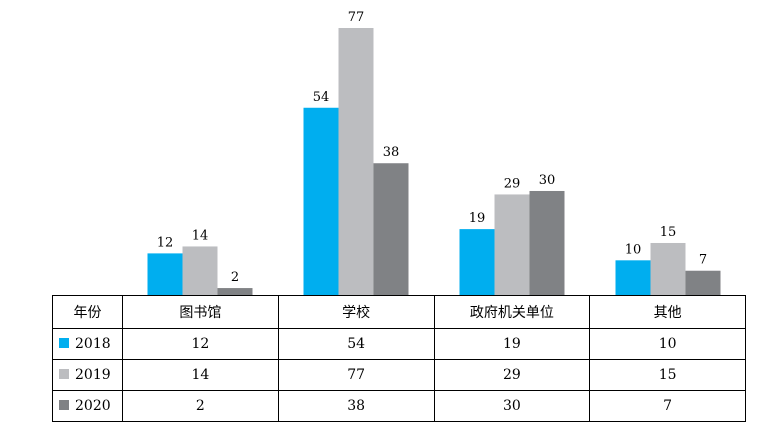  Describe the element at coordinates (477, 218) in the screenshot. I see `data-label-2018-2: 19` at that location.